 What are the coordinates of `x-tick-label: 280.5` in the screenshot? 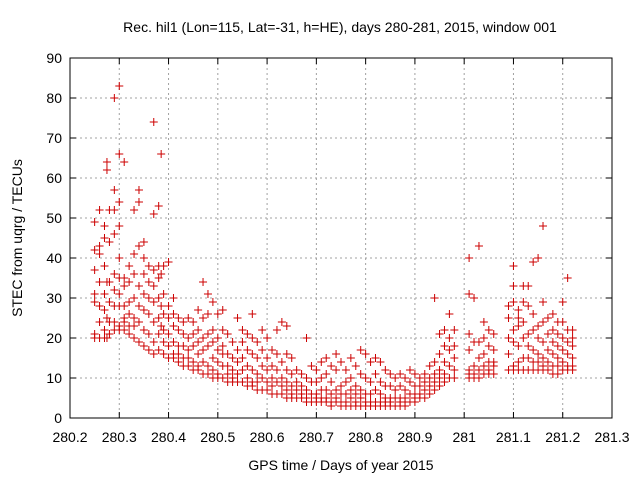 It's located at (217, 437).